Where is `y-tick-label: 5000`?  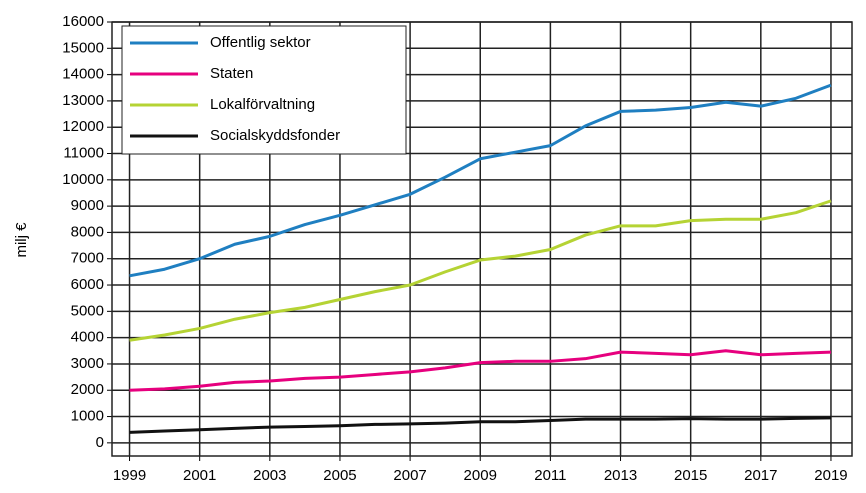 y-tick-label: 5000 is located at coordinates (87, 310).